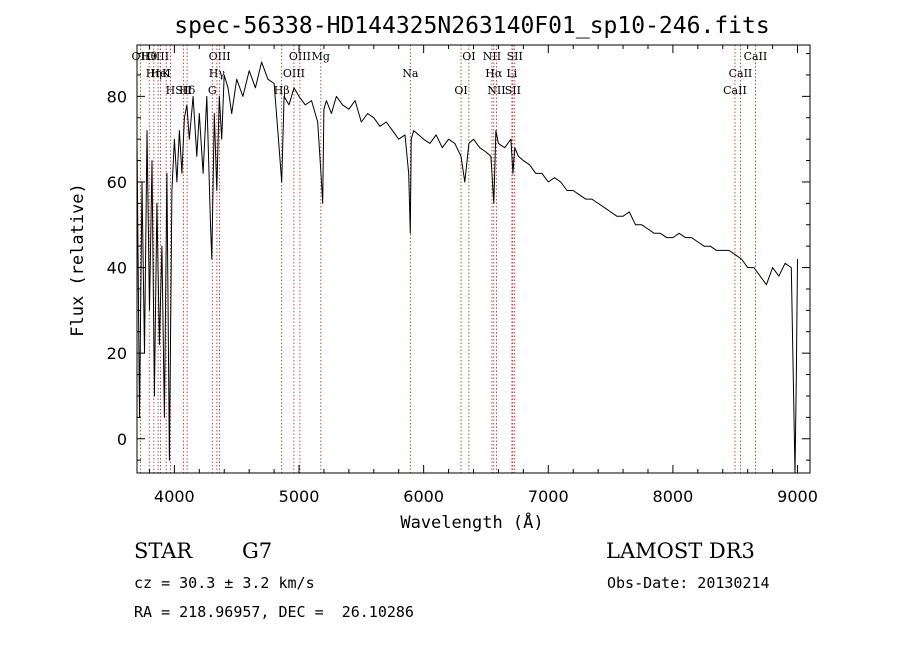 This screenshot has width=900, height=649. Describe the element at coordinates (117, 353) in the screenshot. I see `y-tick-label: 20` at that location.